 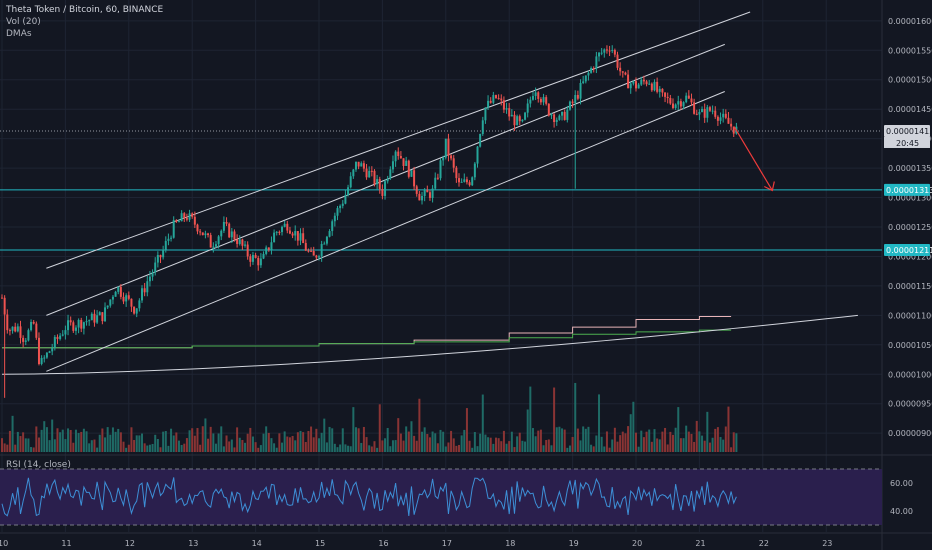 What do you see at coordinates (38, 465) in the screenshot?
I see `rsi-legend: RSI (14, close)` at bounding box center [38, 465].